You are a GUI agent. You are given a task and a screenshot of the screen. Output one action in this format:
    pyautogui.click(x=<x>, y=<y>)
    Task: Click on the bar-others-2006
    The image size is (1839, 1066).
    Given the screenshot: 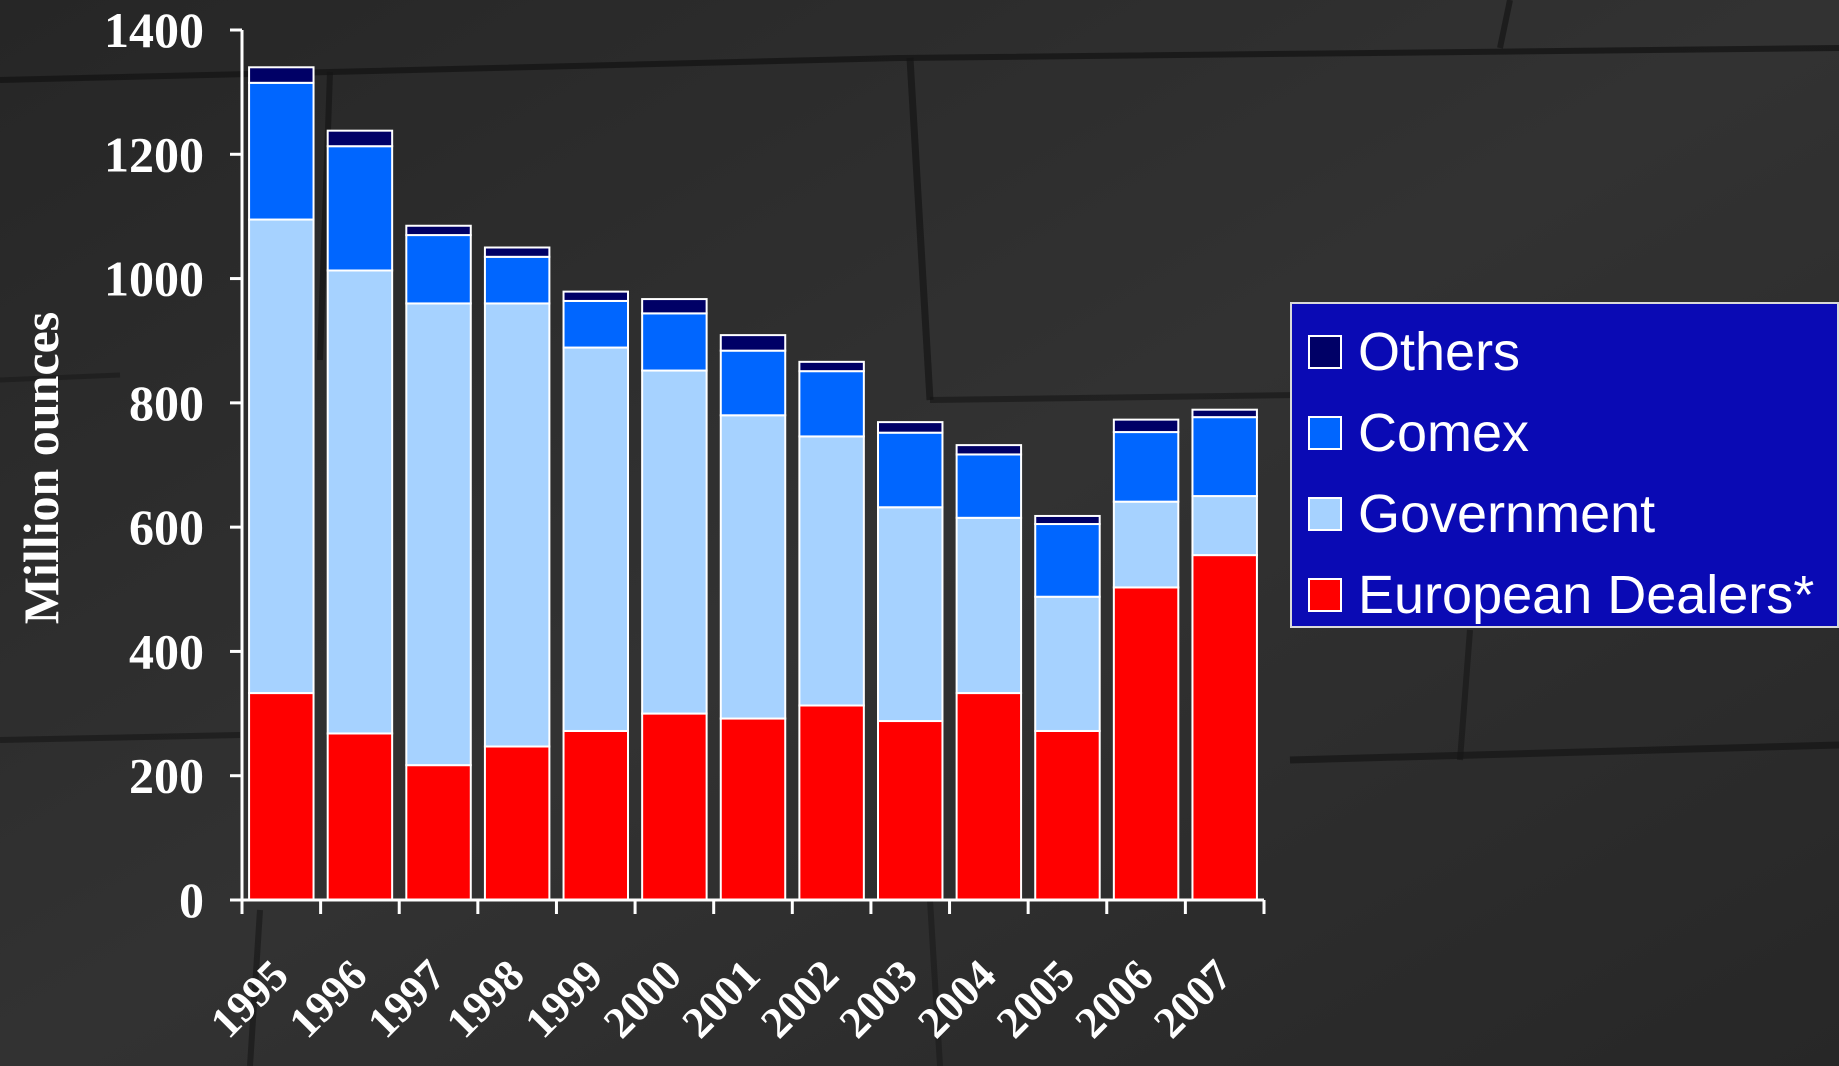 What is the action you would take?
    pyautogui.click(x=1146, y=426)
    